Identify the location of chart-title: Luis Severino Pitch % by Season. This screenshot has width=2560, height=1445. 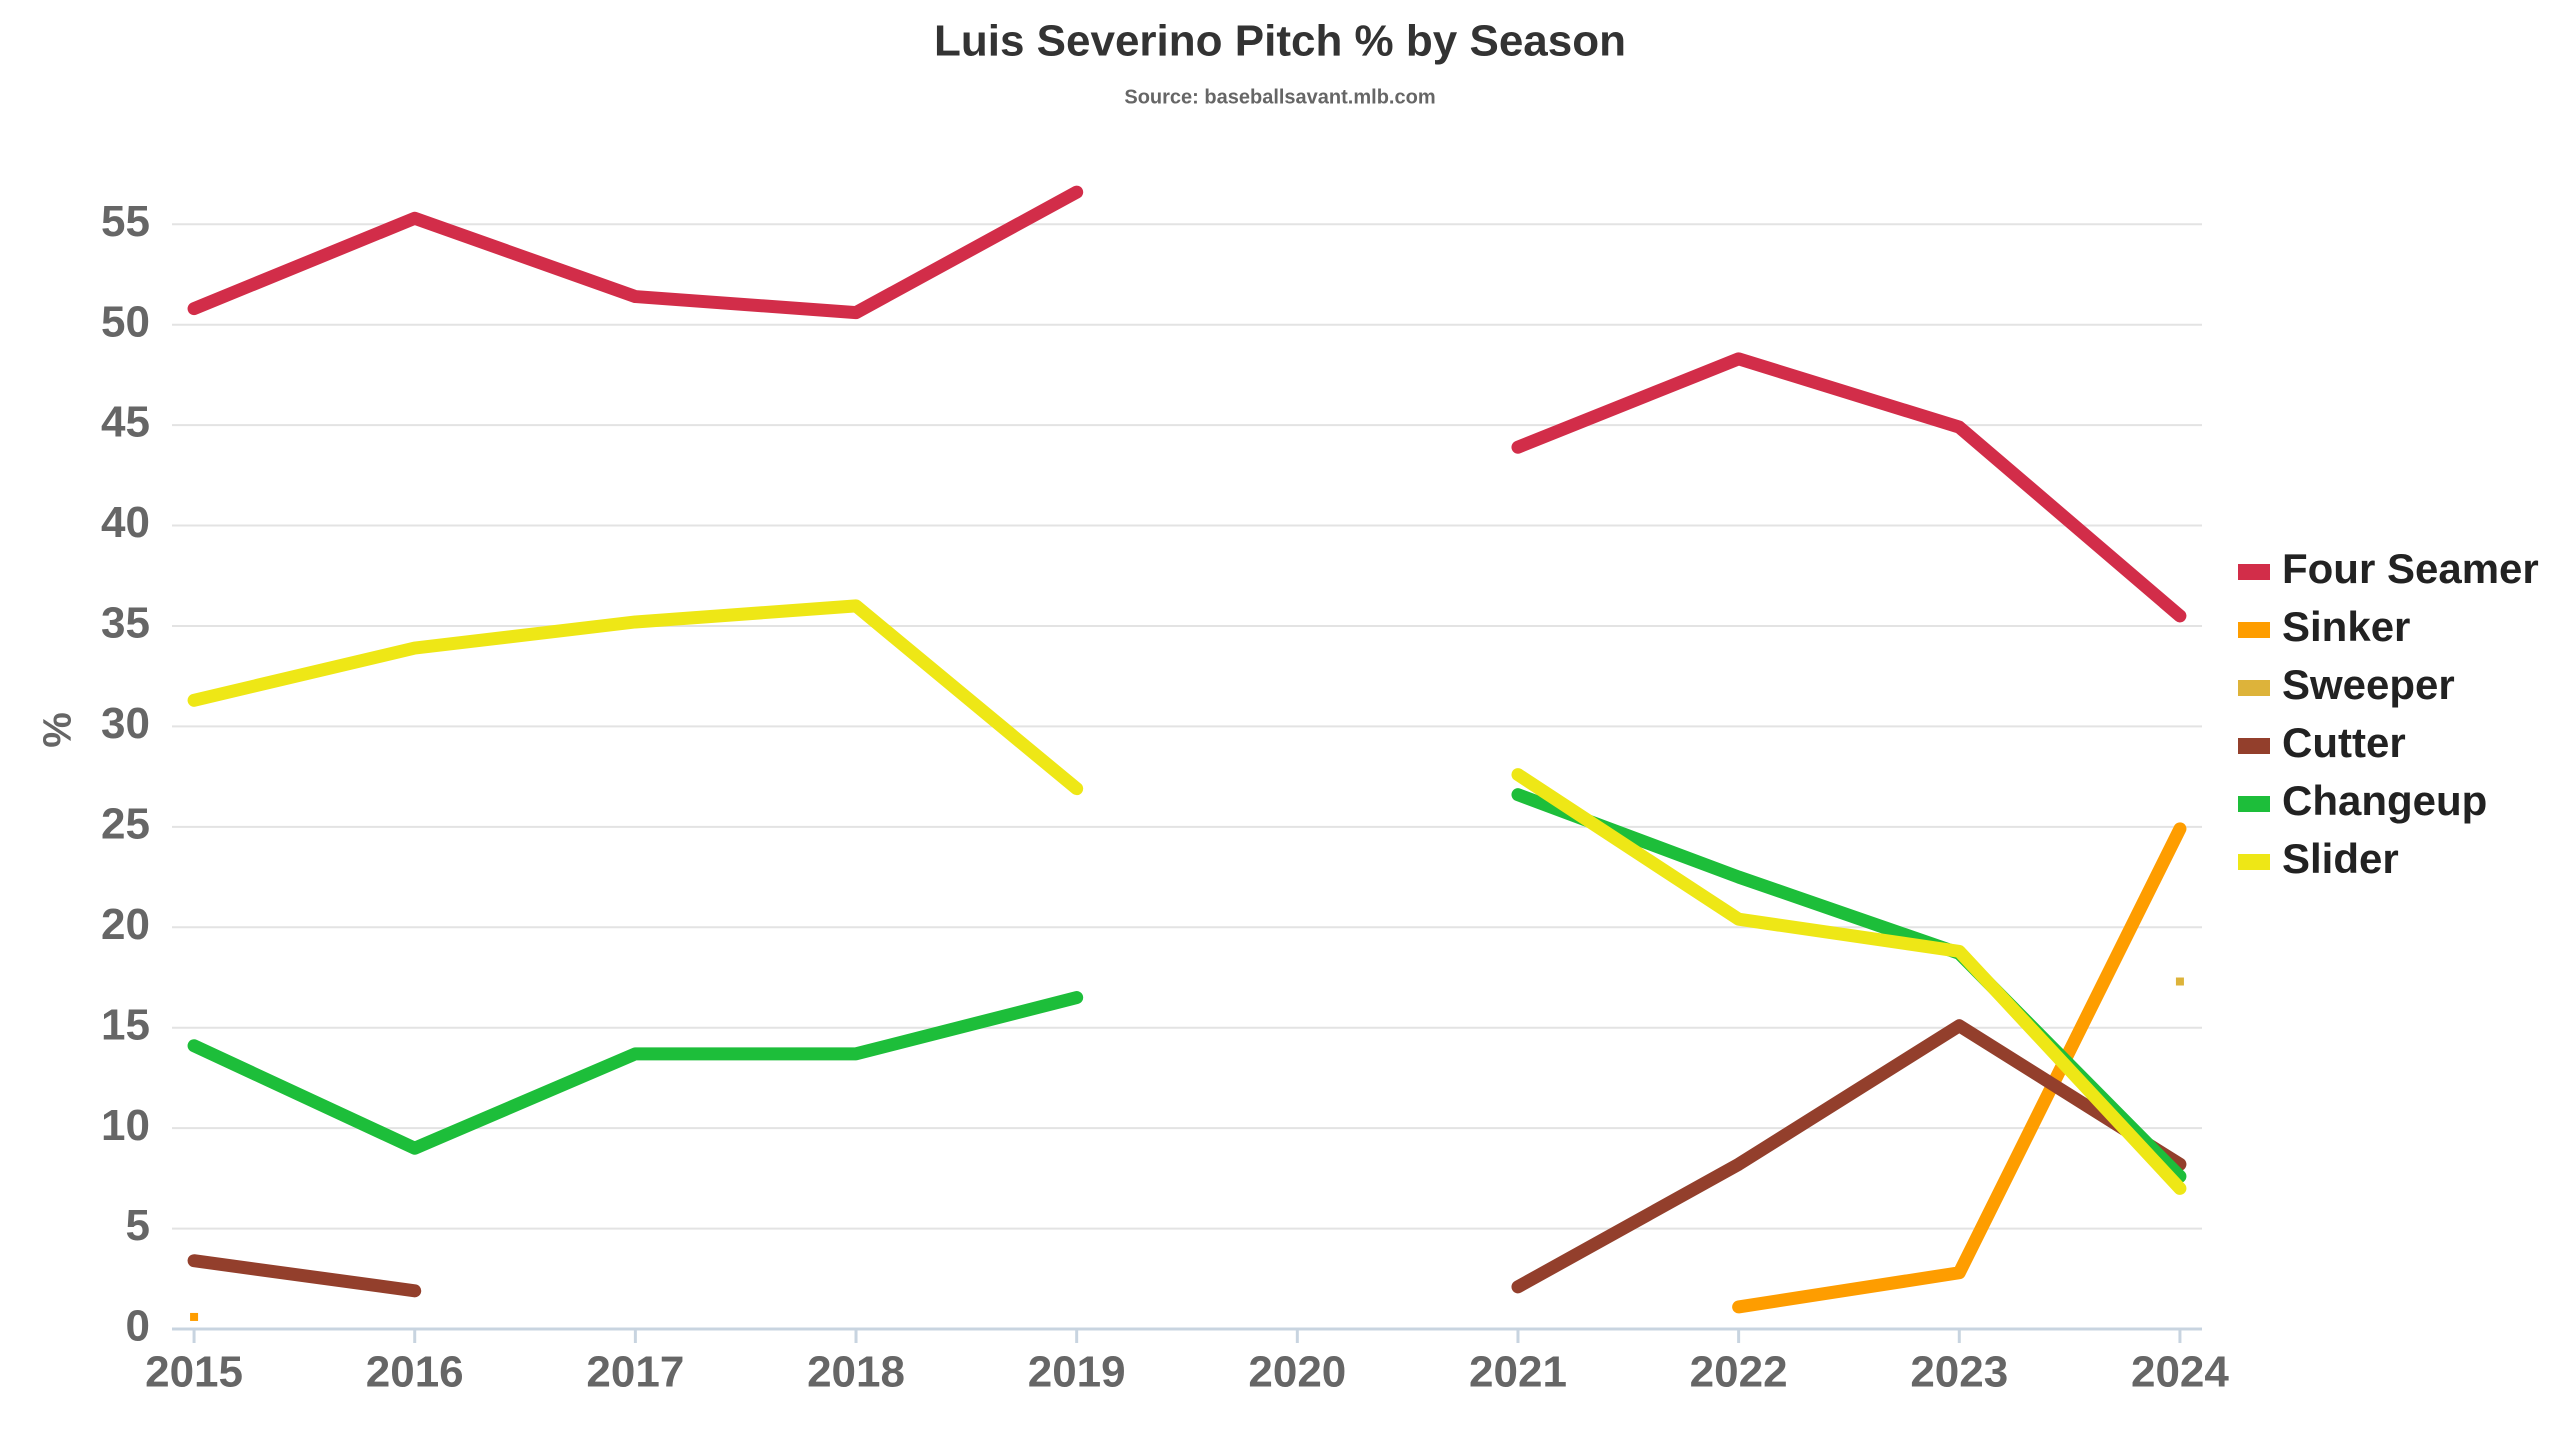
(1280, 41).